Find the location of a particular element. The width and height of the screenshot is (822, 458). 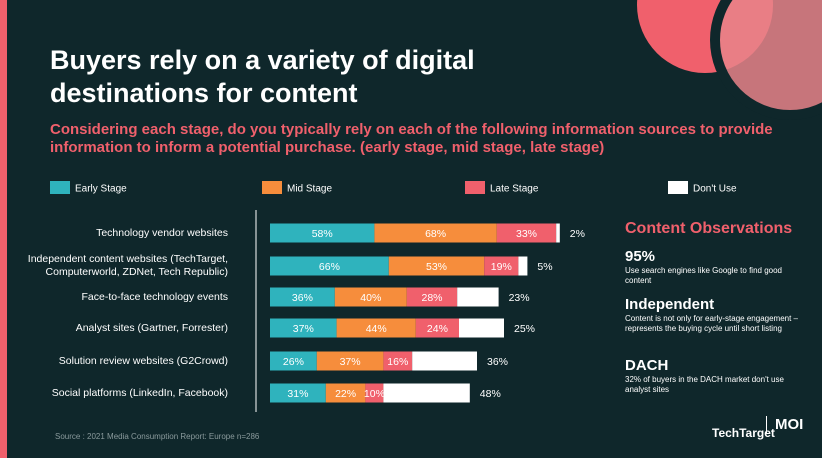

value-label: 66% is located at coordinates (329, 267).